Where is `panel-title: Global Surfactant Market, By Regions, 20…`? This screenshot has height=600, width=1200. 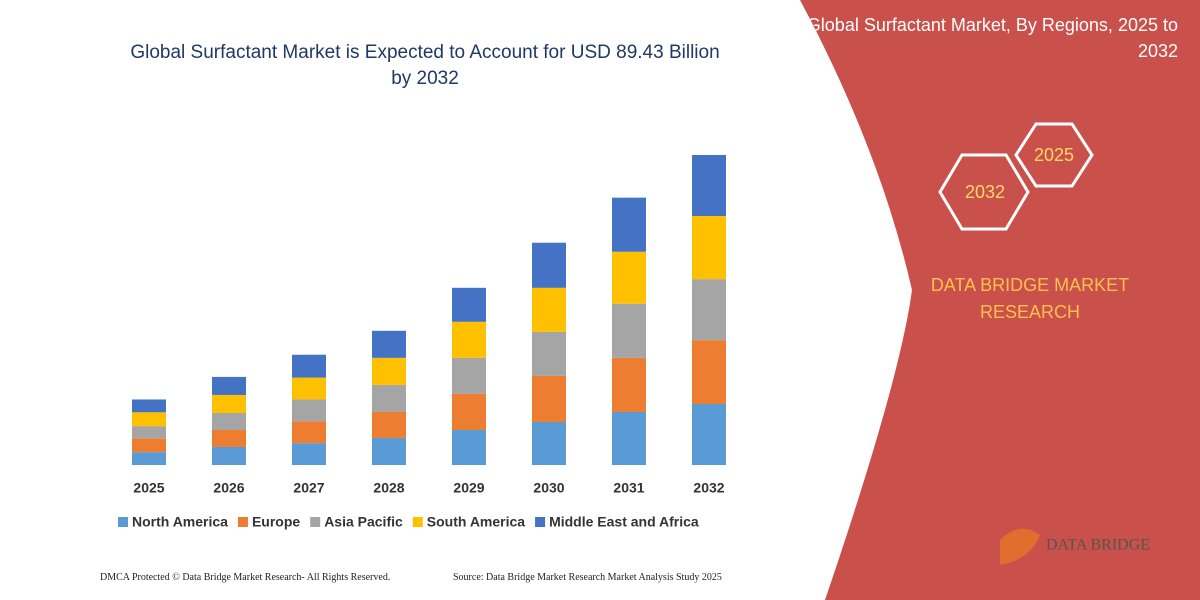
panel-title: Global Surfactant Market, By Regions, 20… is located at coordinates (992, 38).